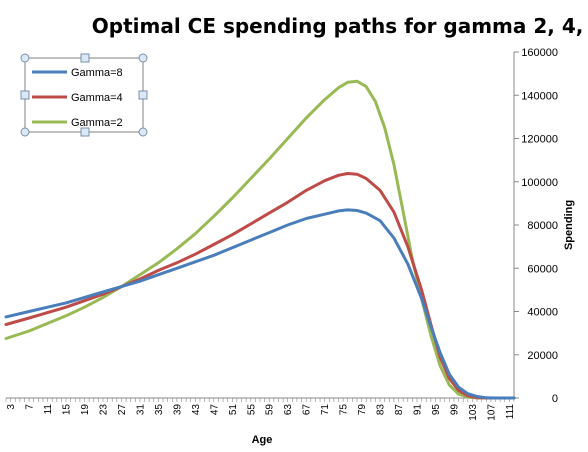  Describe the element at coordinates (97, 123) in the screenshot. I see `legend-label: Gamma=2` at that location.